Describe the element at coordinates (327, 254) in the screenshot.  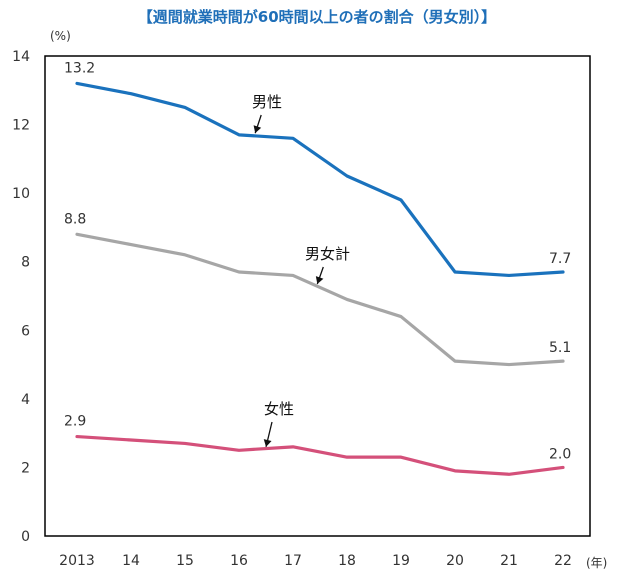
I see `series-name-label: 男女計` at that location.